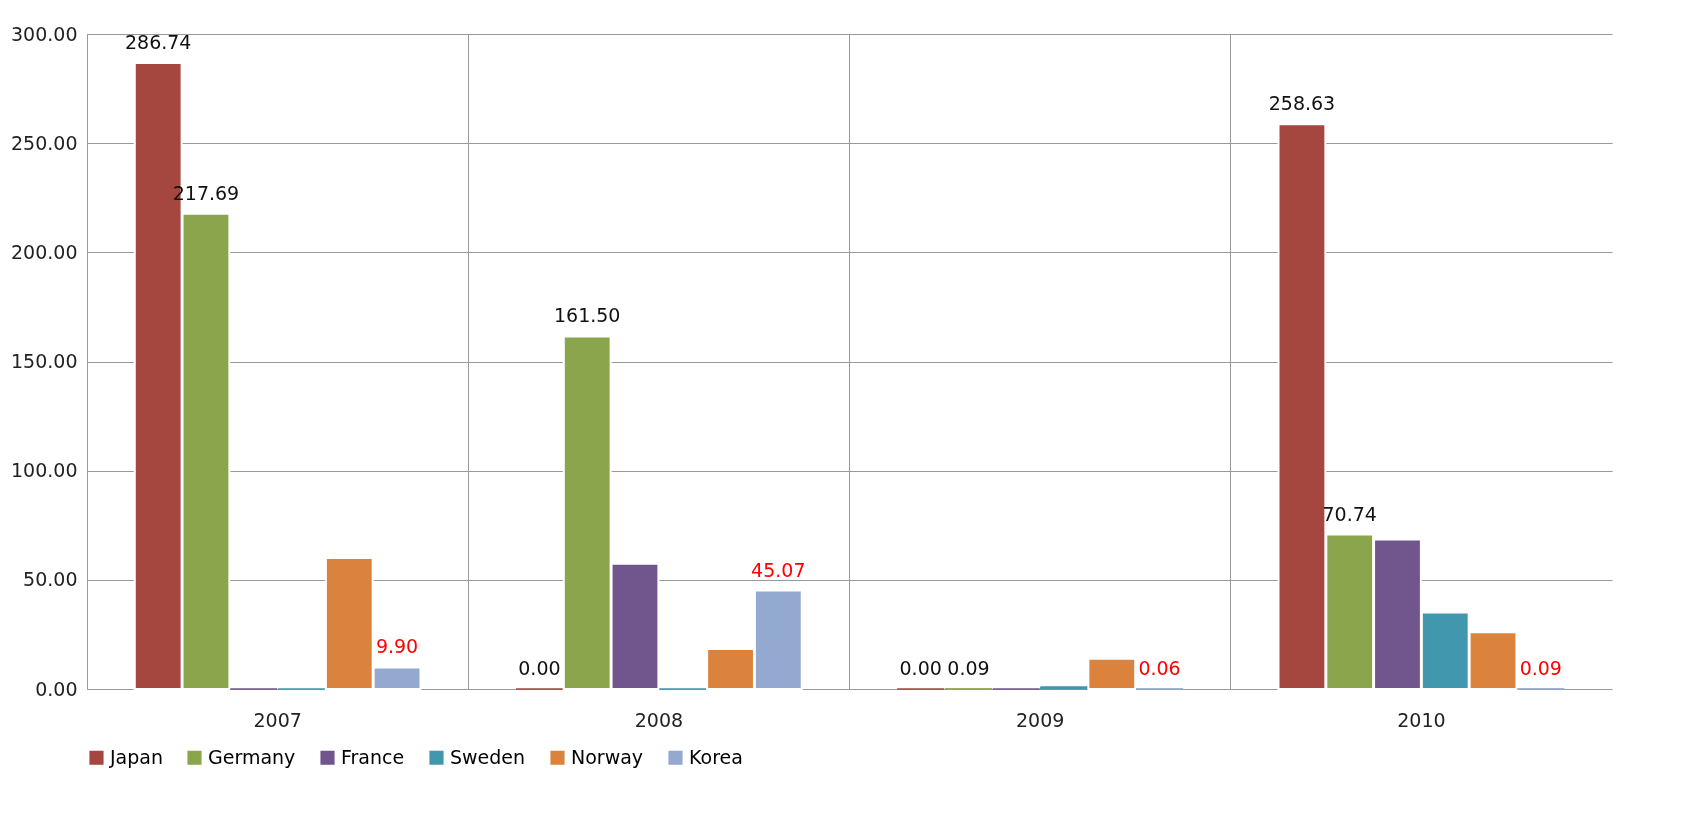 This screenshot has width=1684, height=832. What do you see at coordinates (607, 756) in the screenshot?
I see `legend-label: Norway` at bounding box center [607, 756].